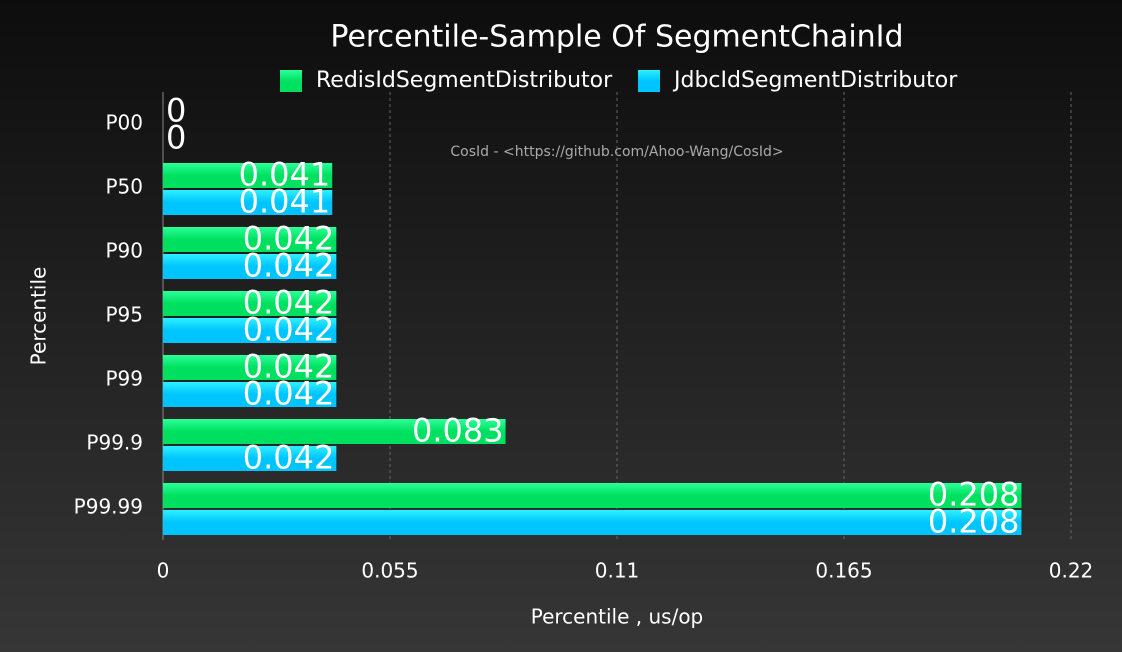  What do you see at coordinates (114, 443) in the screenshot?
I see `y-tick-label: P99.9` at bounding box center [114, 443].